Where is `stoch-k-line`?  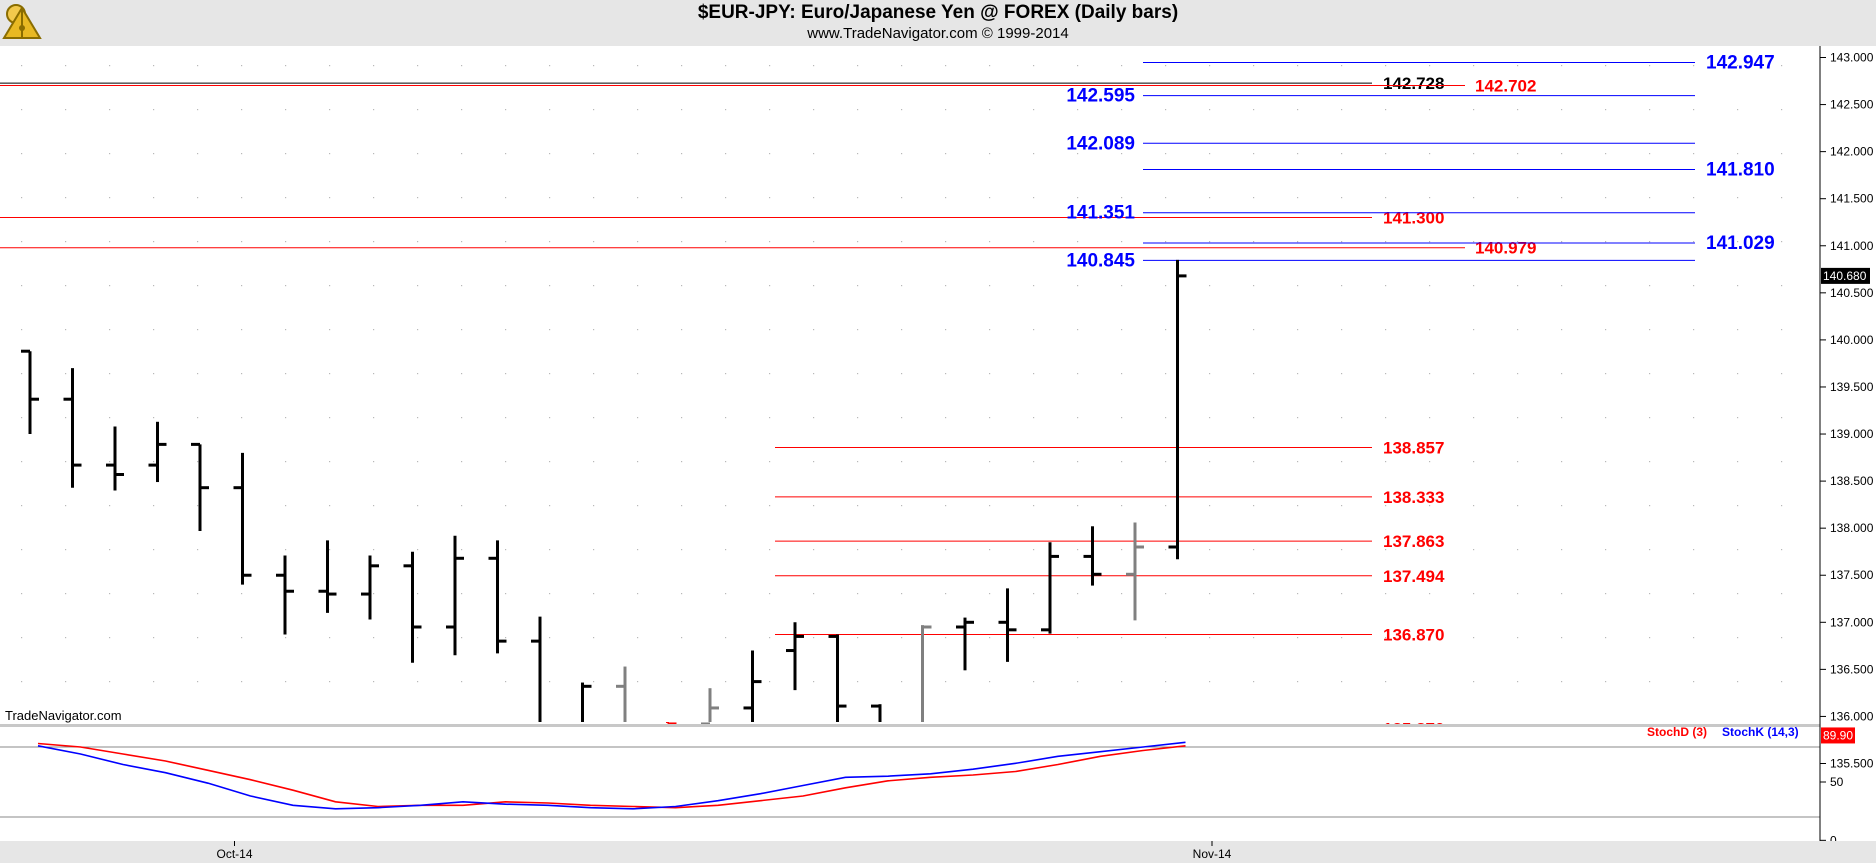 stoch-k-line is located at coordinates (611, 775).